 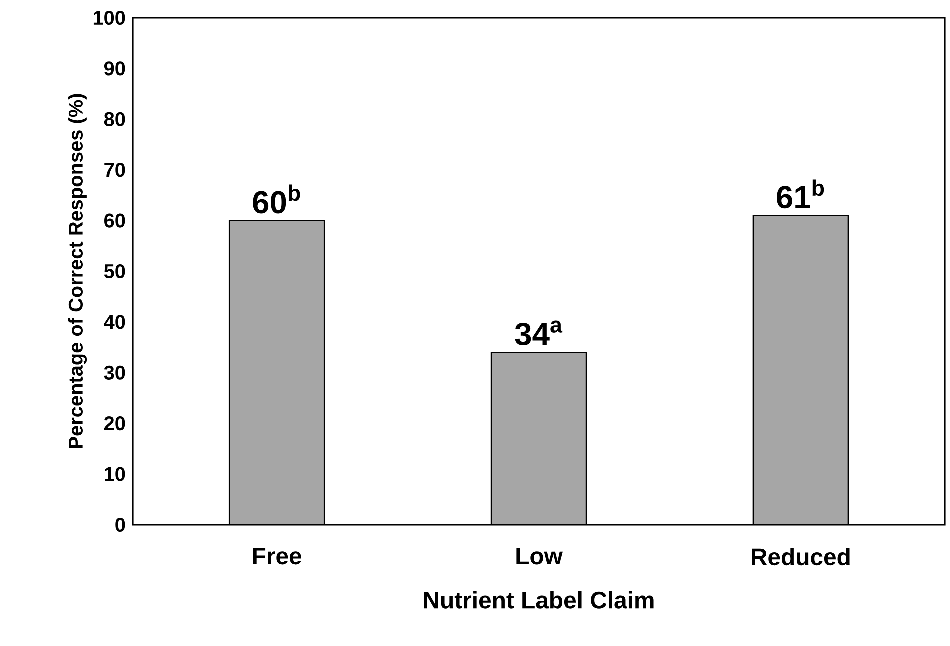 What do you see at coordinates (115, 322) in the screenshot?
I see `y-tick-label: 40` at bounding box center [115, 322].